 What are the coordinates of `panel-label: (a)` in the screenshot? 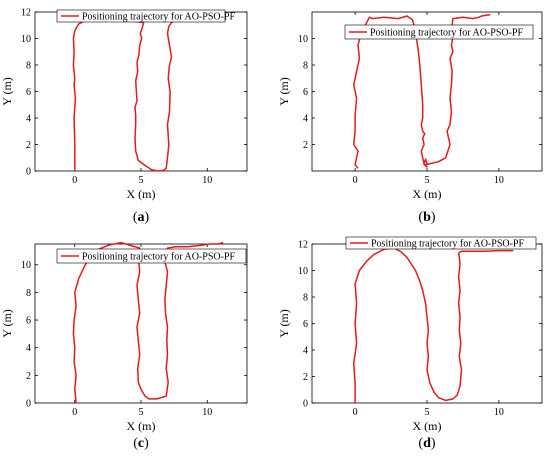 It's located at (141, 217).